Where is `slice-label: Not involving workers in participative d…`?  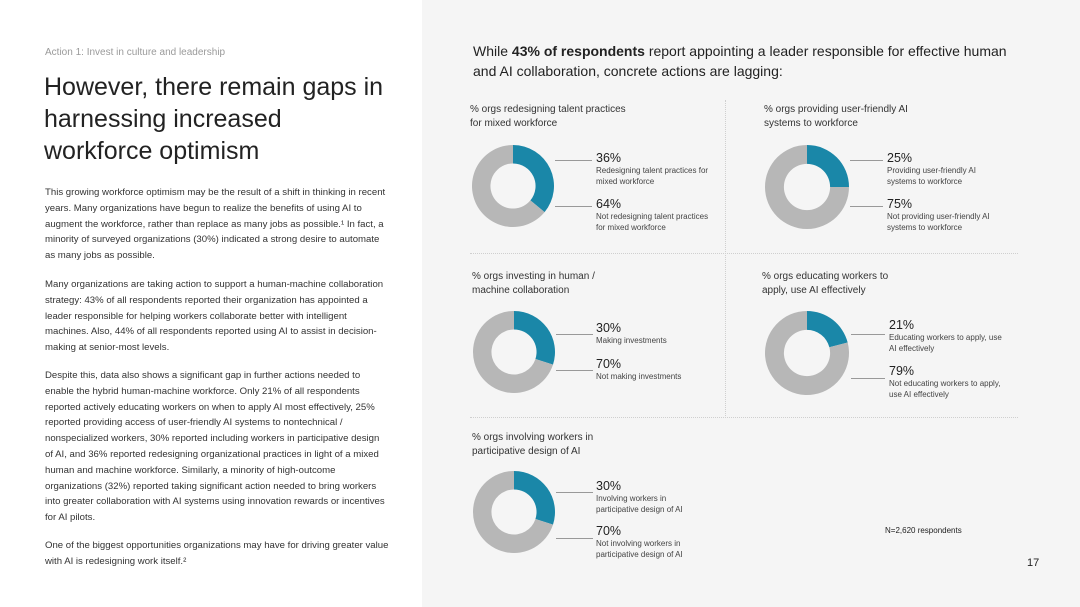 slice-label: Not involving workers in participative d… is located at coordinates (639, 549).